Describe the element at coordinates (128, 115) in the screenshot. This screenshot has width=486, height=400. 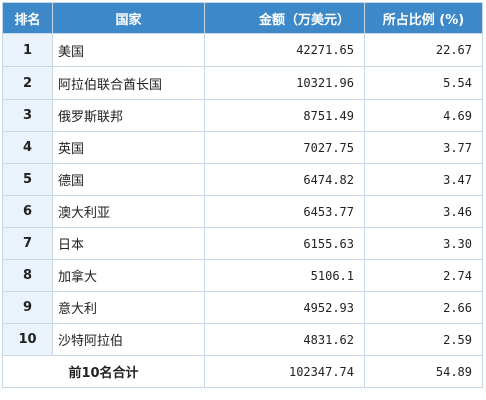
I see `country-cell: 俄罗斯联邦` at that location.